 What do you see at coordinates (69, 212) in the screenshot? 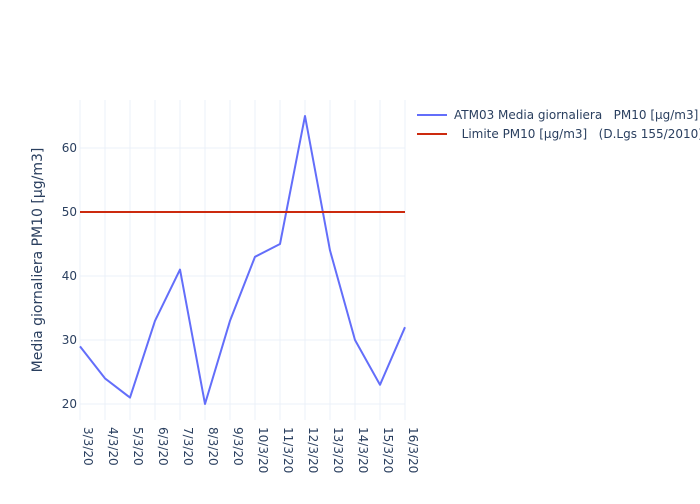
I see `y-tick-label: 50` at bounding box center [69, 212].